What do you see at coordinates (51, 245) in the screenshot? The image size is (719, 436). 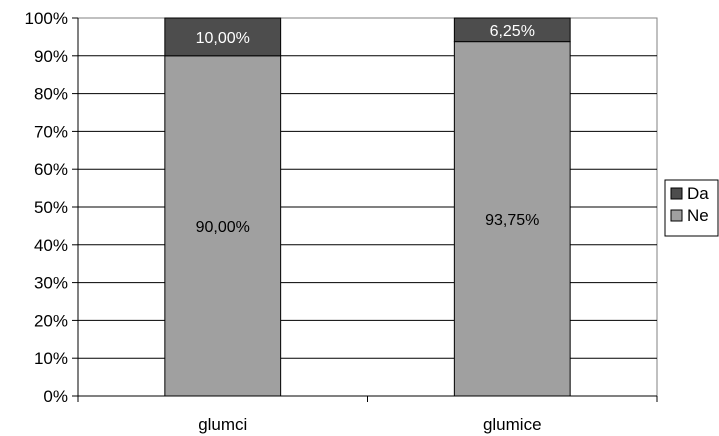 I see `y-tick-label: 40%` at bounding box center [51, 245].